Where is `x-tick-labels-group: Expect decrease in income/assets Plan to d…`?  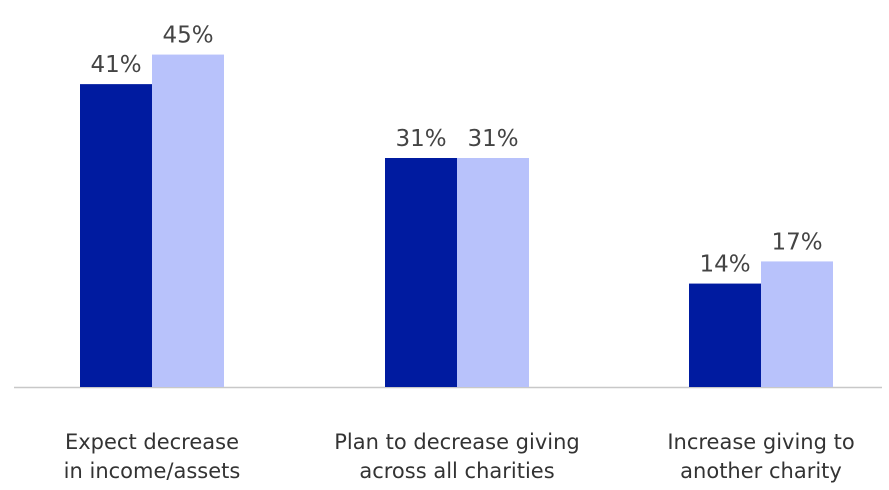 x-tick-labels-group: Expect decrease in income/assets Plan to d… is located at coordinates (459, 456).